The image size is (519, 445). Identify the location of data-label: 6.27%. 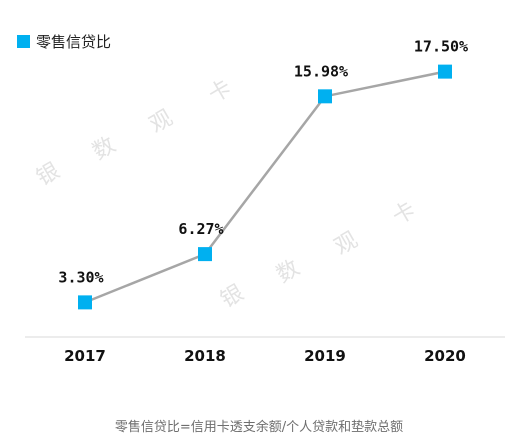
(200, 229).